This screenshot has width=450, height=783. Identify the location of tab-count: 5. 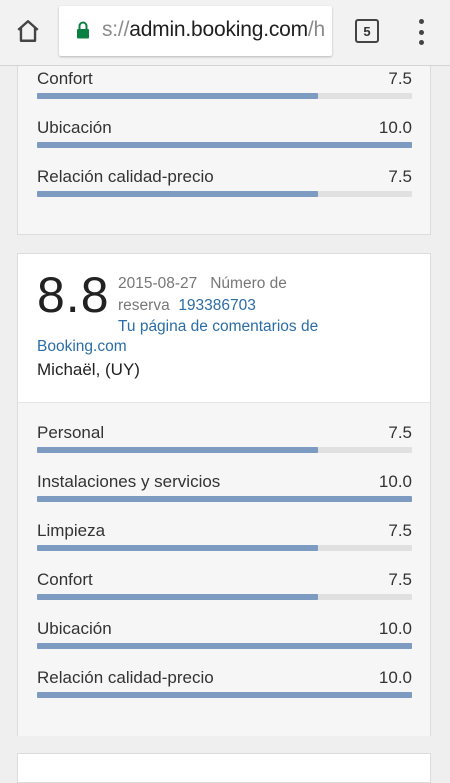
(367, 31).